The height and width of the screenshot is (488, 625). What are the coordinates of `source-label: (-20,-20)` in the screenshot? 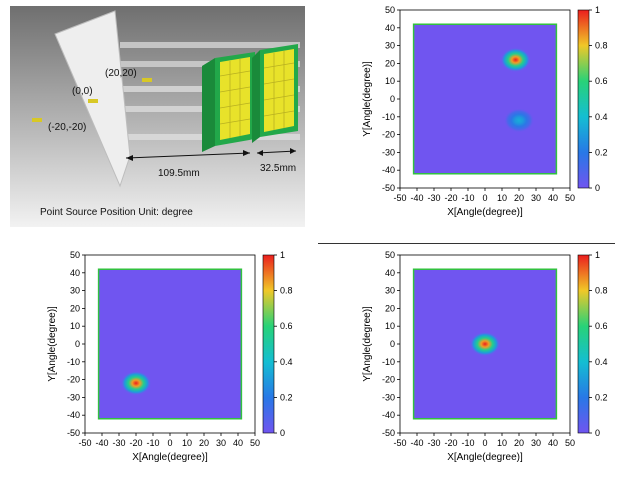 It's located at (67, 127).